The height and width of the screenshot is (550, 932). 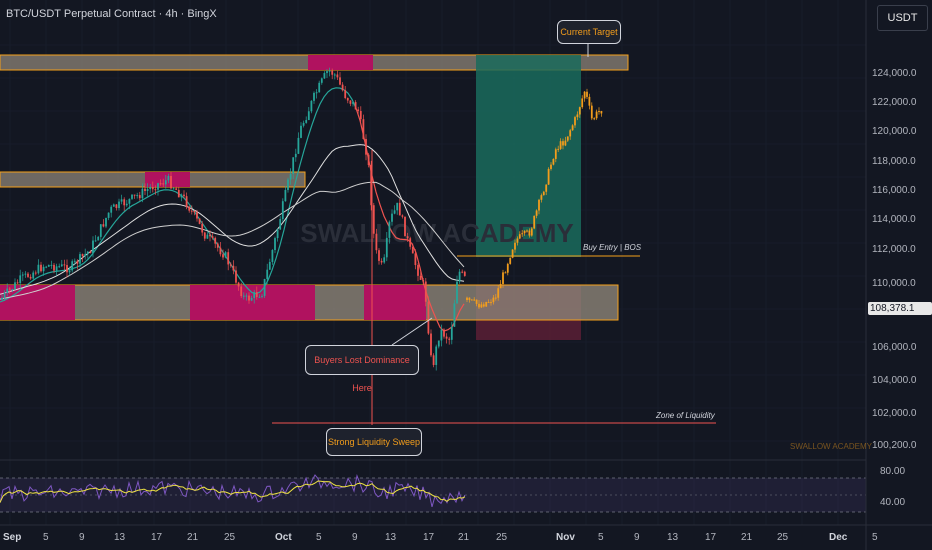 I want to click on time-label: 9, so click(x=82, y=537).